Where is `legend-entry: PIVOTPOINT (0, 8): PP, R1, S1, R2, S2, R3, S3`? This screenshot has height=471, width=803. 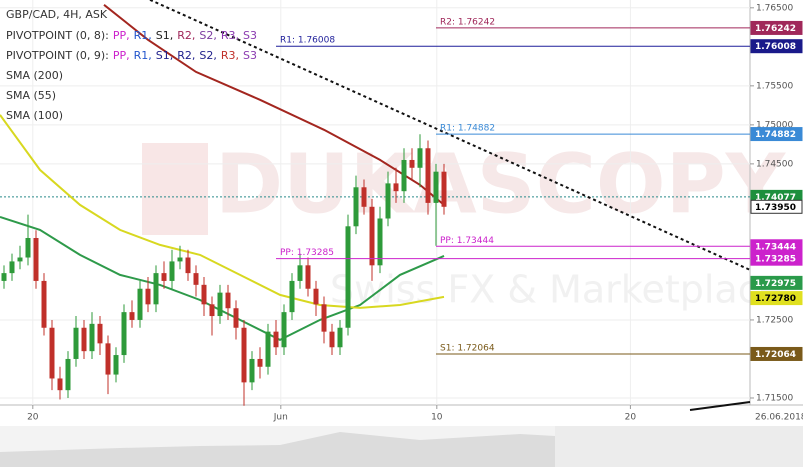 legend-entry: PIVOTPOINT (0, 8): PP, R1, S1, R2, S2, R3, S3 is located at coordinates (131, 35).